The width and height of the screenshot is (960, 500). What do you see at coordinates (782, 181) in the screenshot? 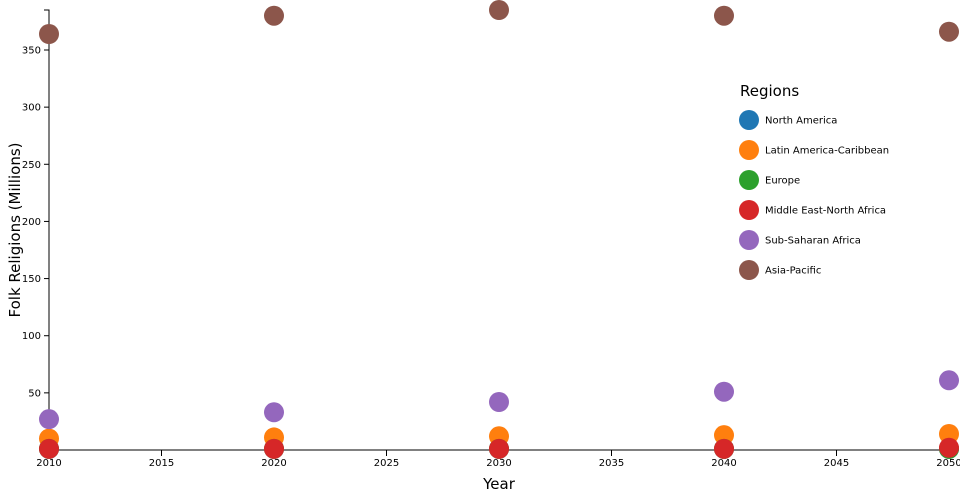
I see `legend-entry: Europe` at bounding box center [782, 181].